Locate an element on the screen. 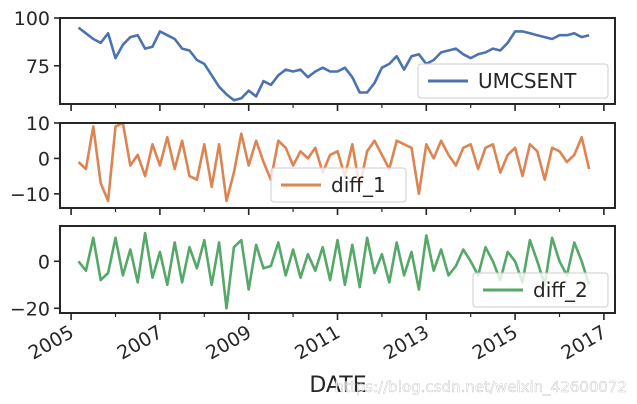 The width and height of the screenshot is (637, 404). x-tick-label: 2015 is located at coordinates (495, 342).